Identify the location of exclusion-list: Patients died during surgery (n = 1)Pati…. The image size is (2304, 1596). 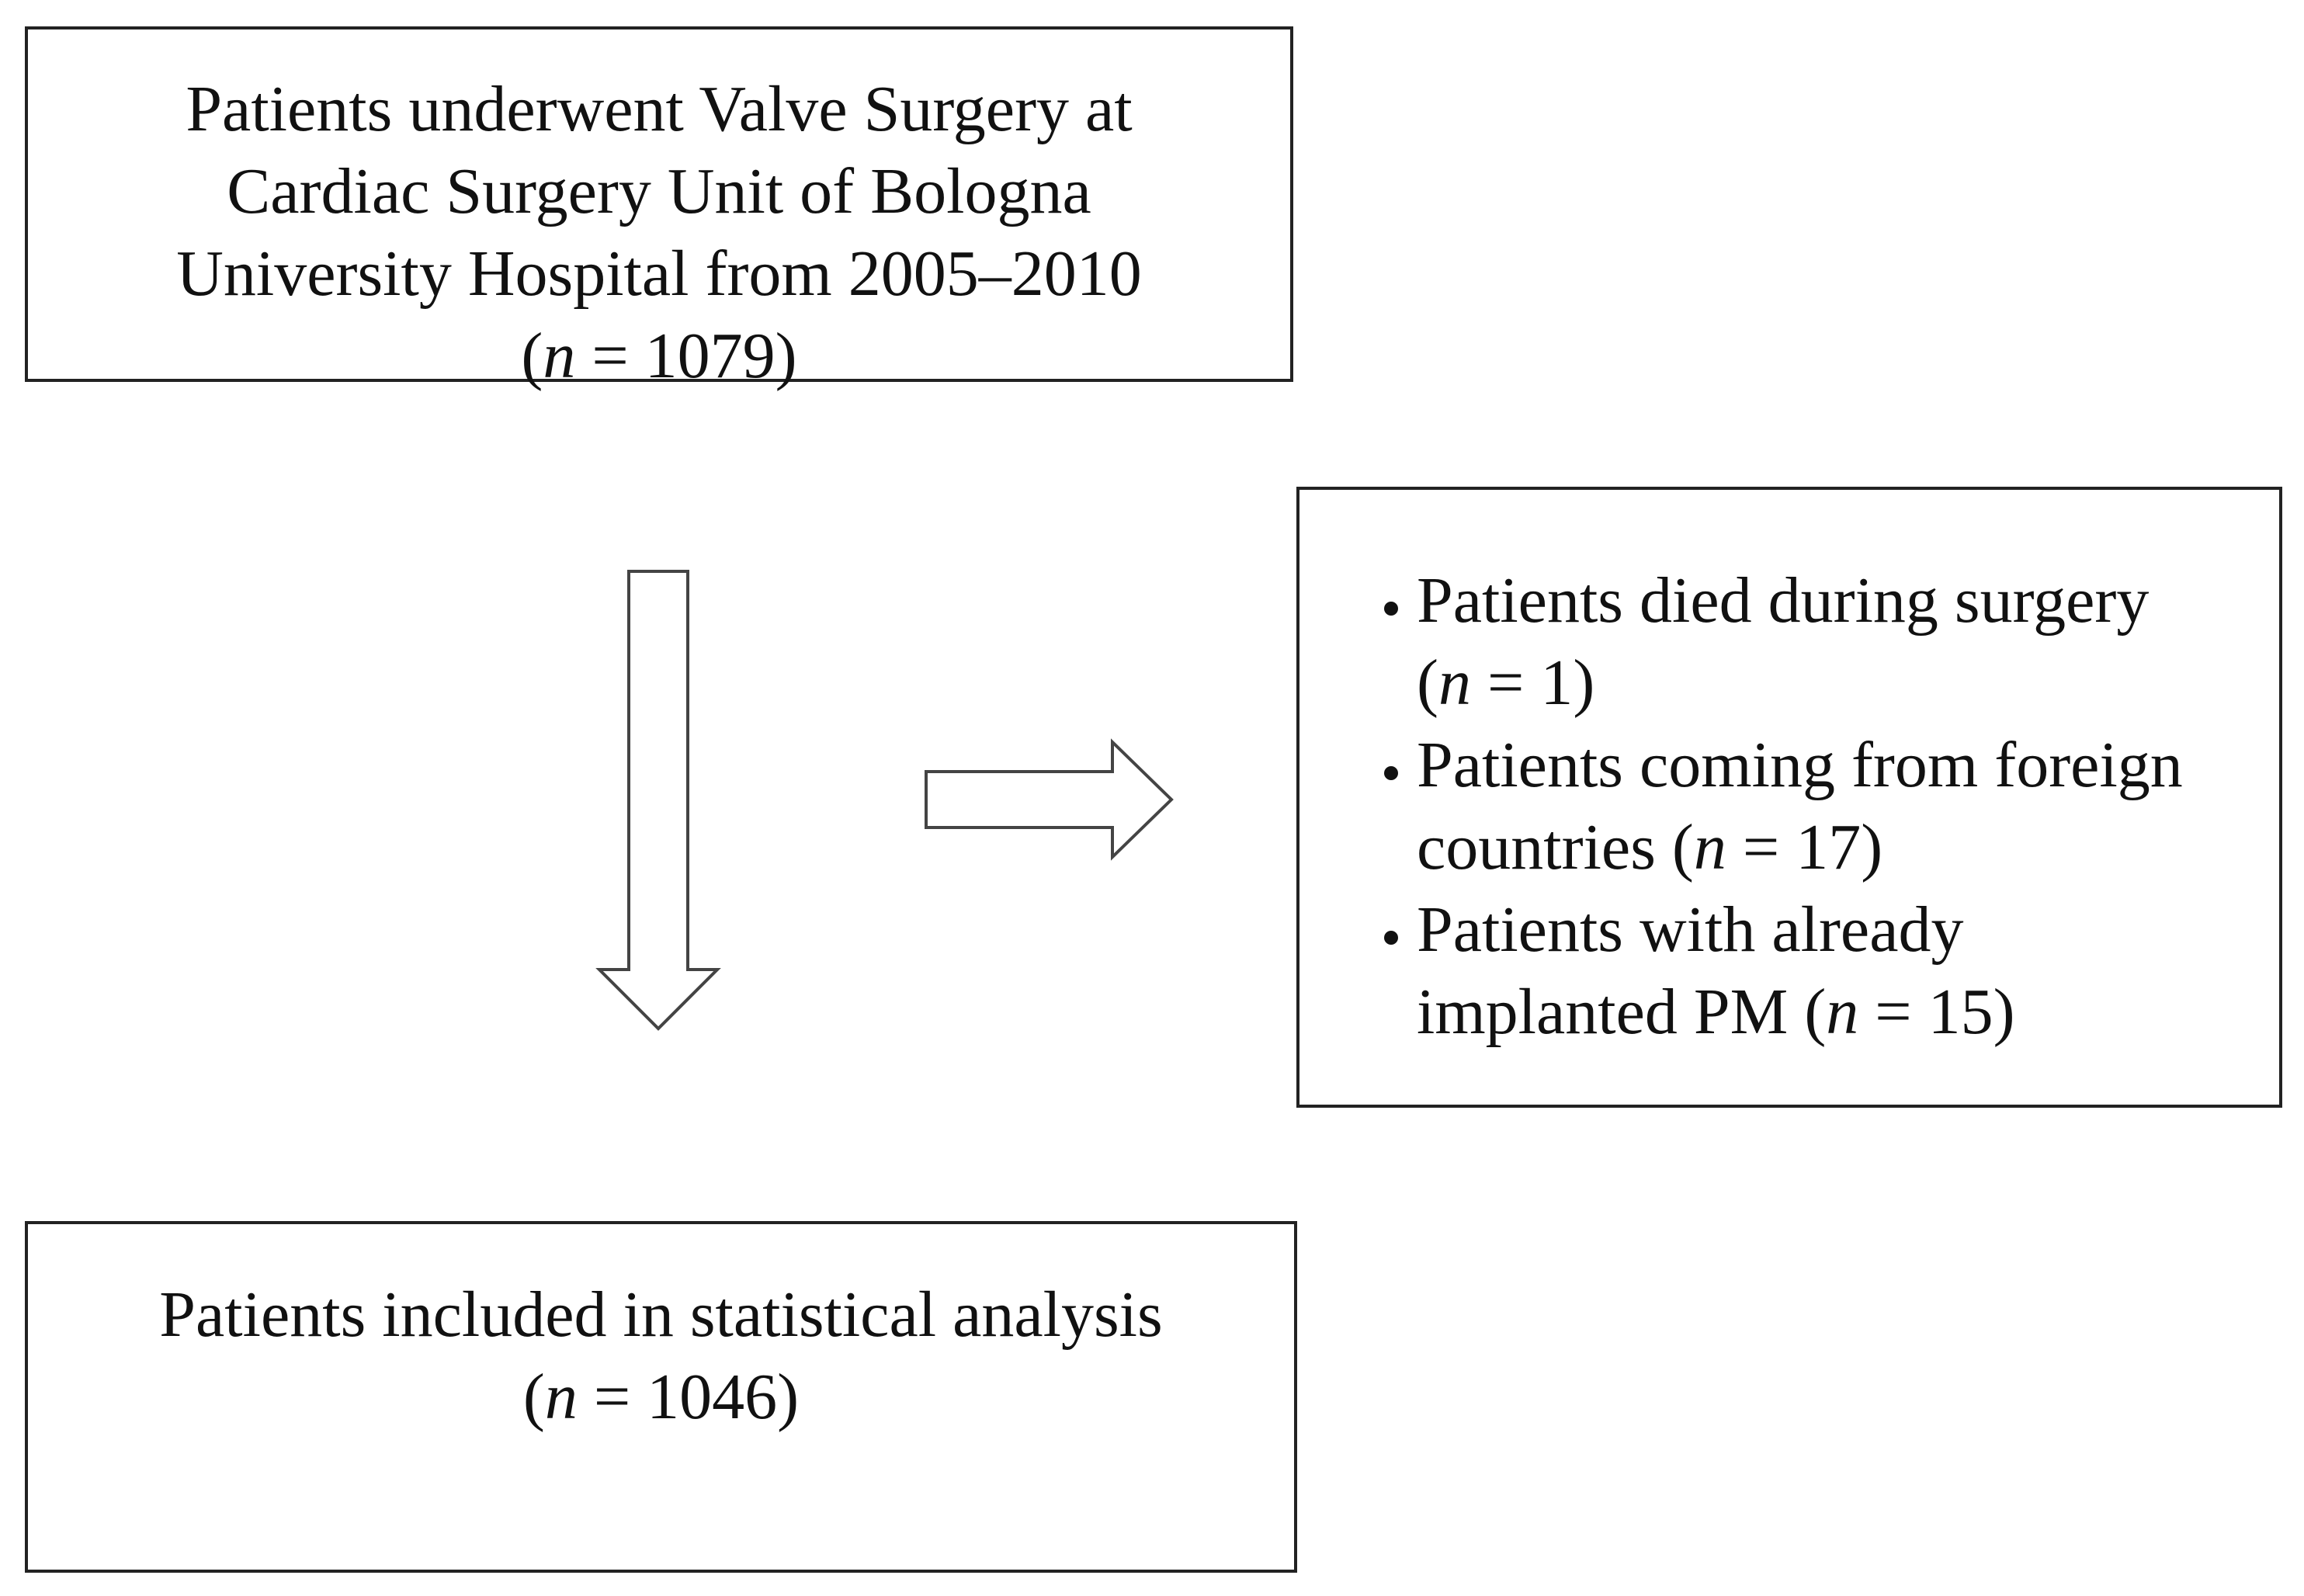
(1769, 806).